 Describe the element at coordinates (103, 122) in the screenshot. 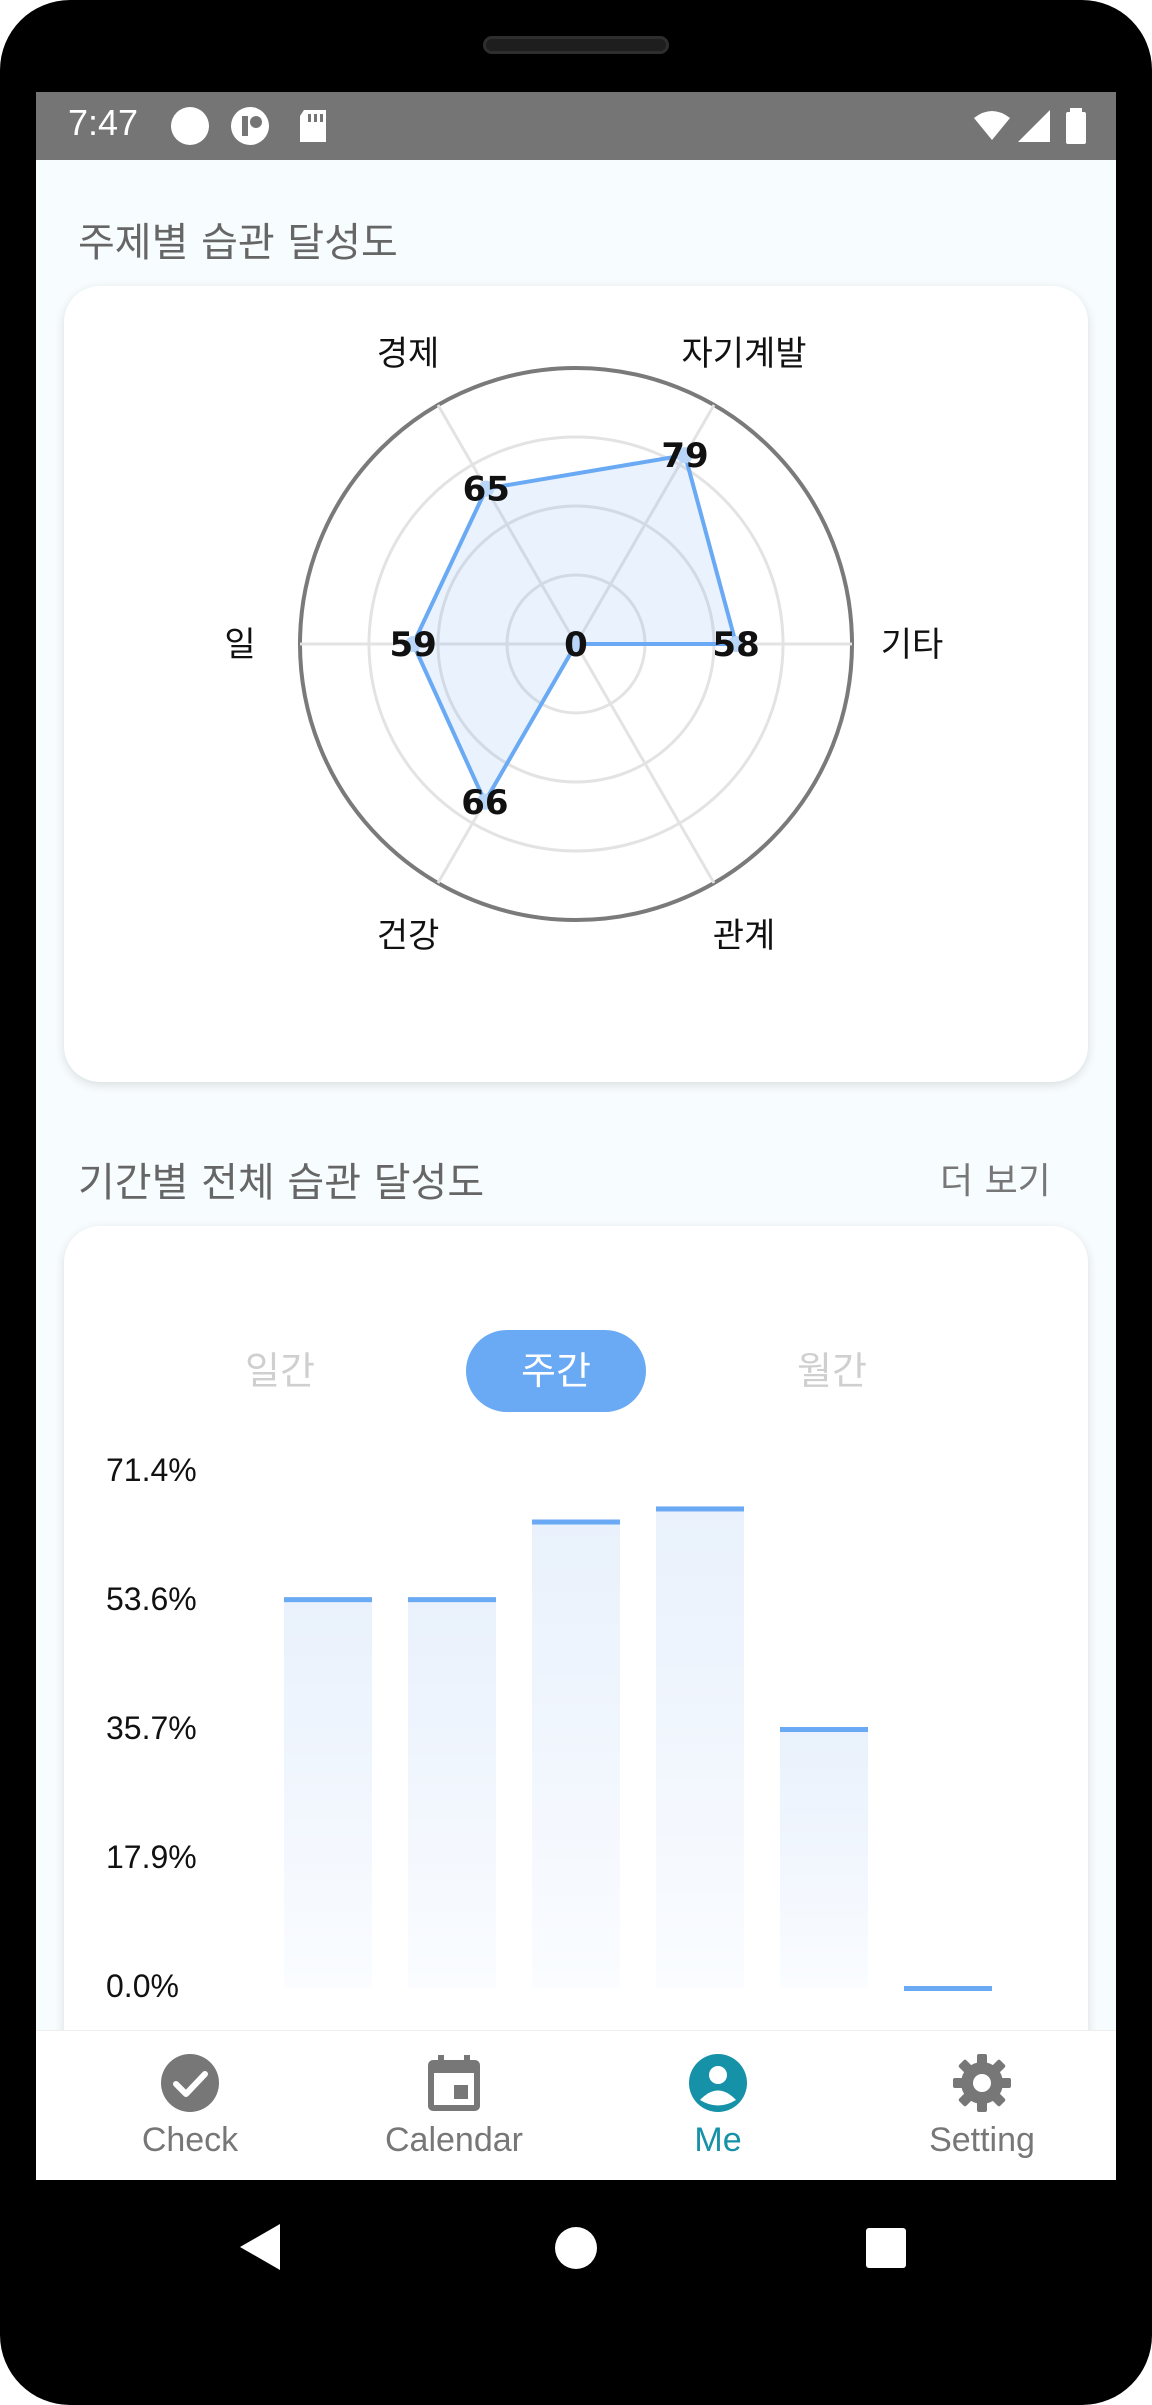

I see `status-time: 7:47` at that location.